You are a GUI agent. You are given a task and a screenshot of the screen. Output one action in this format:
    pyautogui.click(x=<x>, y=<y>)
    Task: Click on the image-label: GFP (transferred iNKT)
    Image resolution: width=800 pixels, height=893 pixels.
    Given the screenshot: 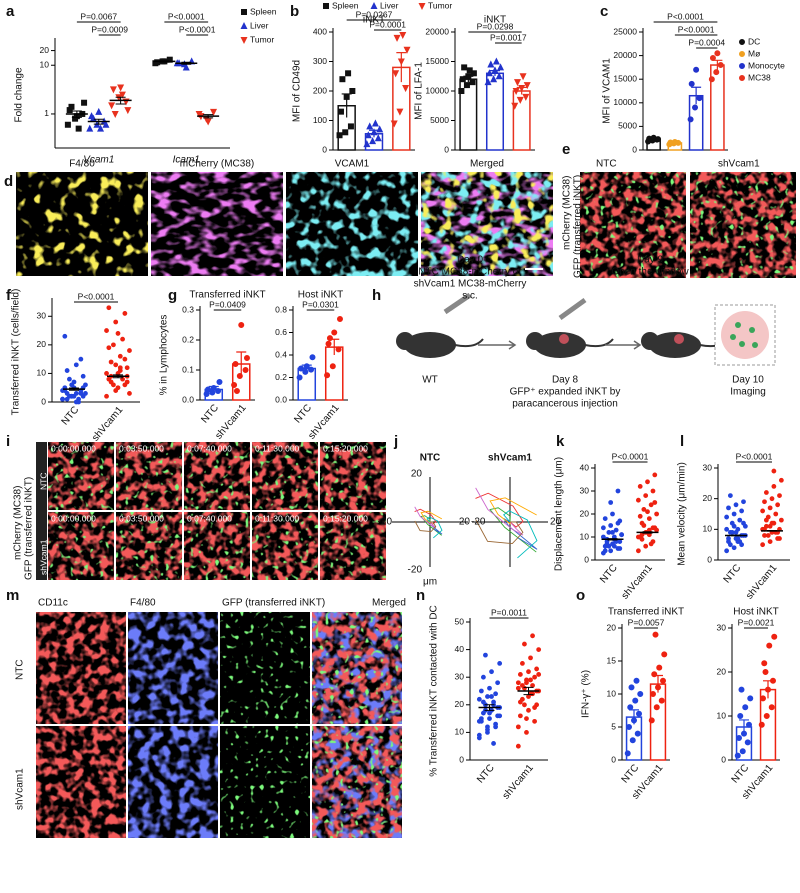 What is the action you would take?
    pyautogui.click(x=273, y=603)
    